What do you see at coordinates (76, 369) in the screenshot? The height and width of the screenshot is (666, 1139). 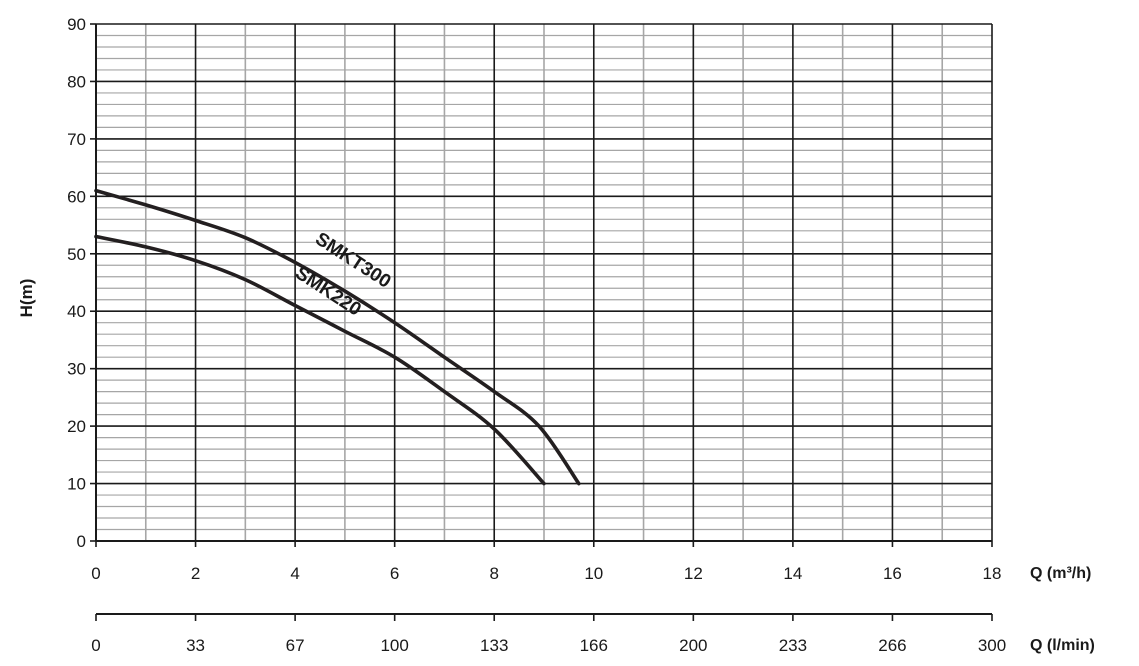 I see `y-tick-label: 30` at bounding box center [76, 369].